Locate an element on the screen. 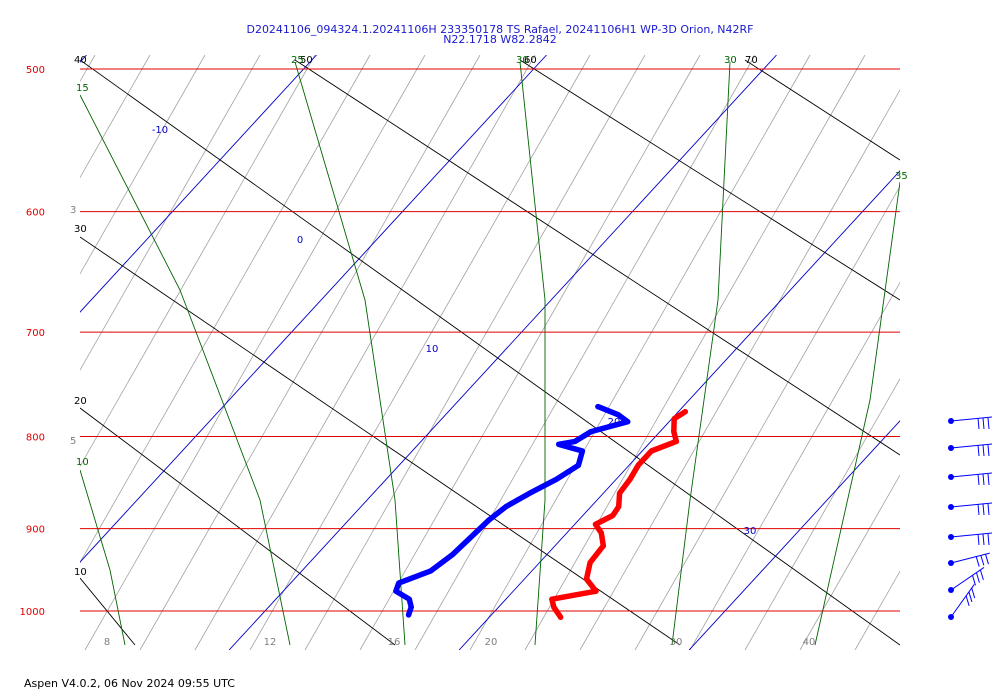  moist-adiabat-label: 30 is located at coordinates (730, 60).